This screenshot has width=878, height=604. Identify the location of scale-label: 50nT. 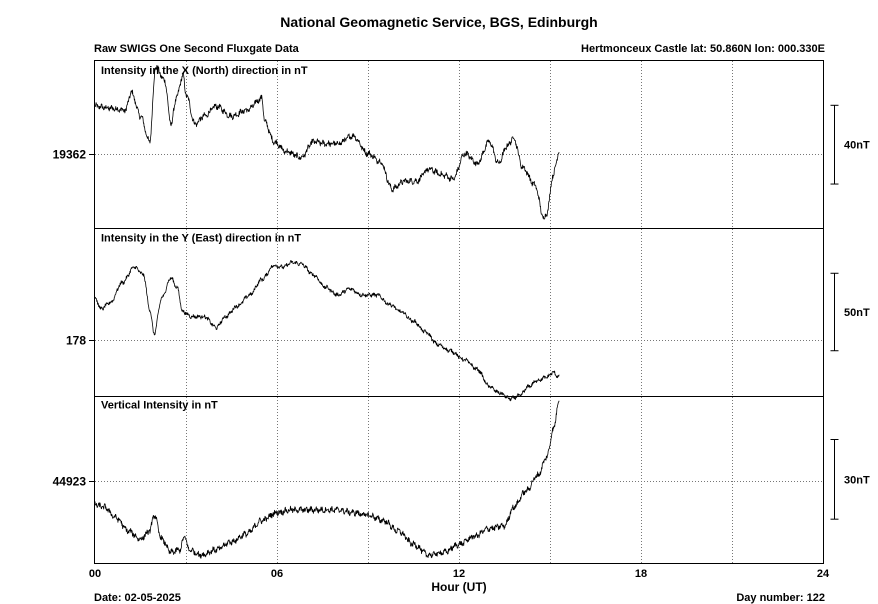
(857, 313).